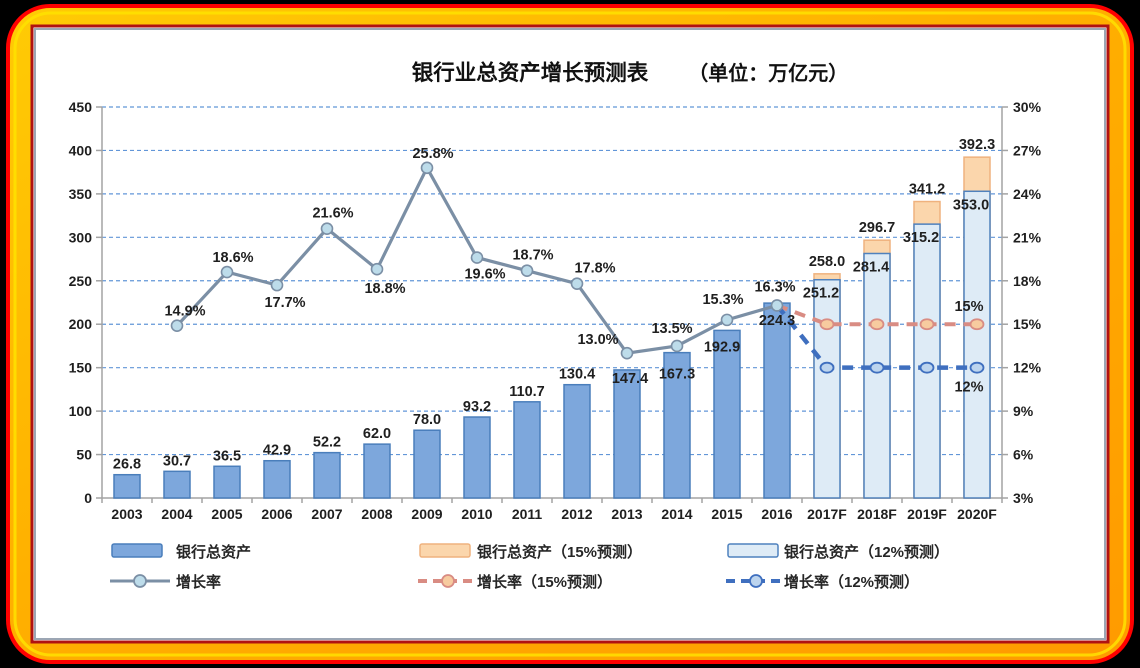  Describe the element at coordinates (821, 294) in the screenshot. I see `forecast12-label-2017F: 251.2` at that location.